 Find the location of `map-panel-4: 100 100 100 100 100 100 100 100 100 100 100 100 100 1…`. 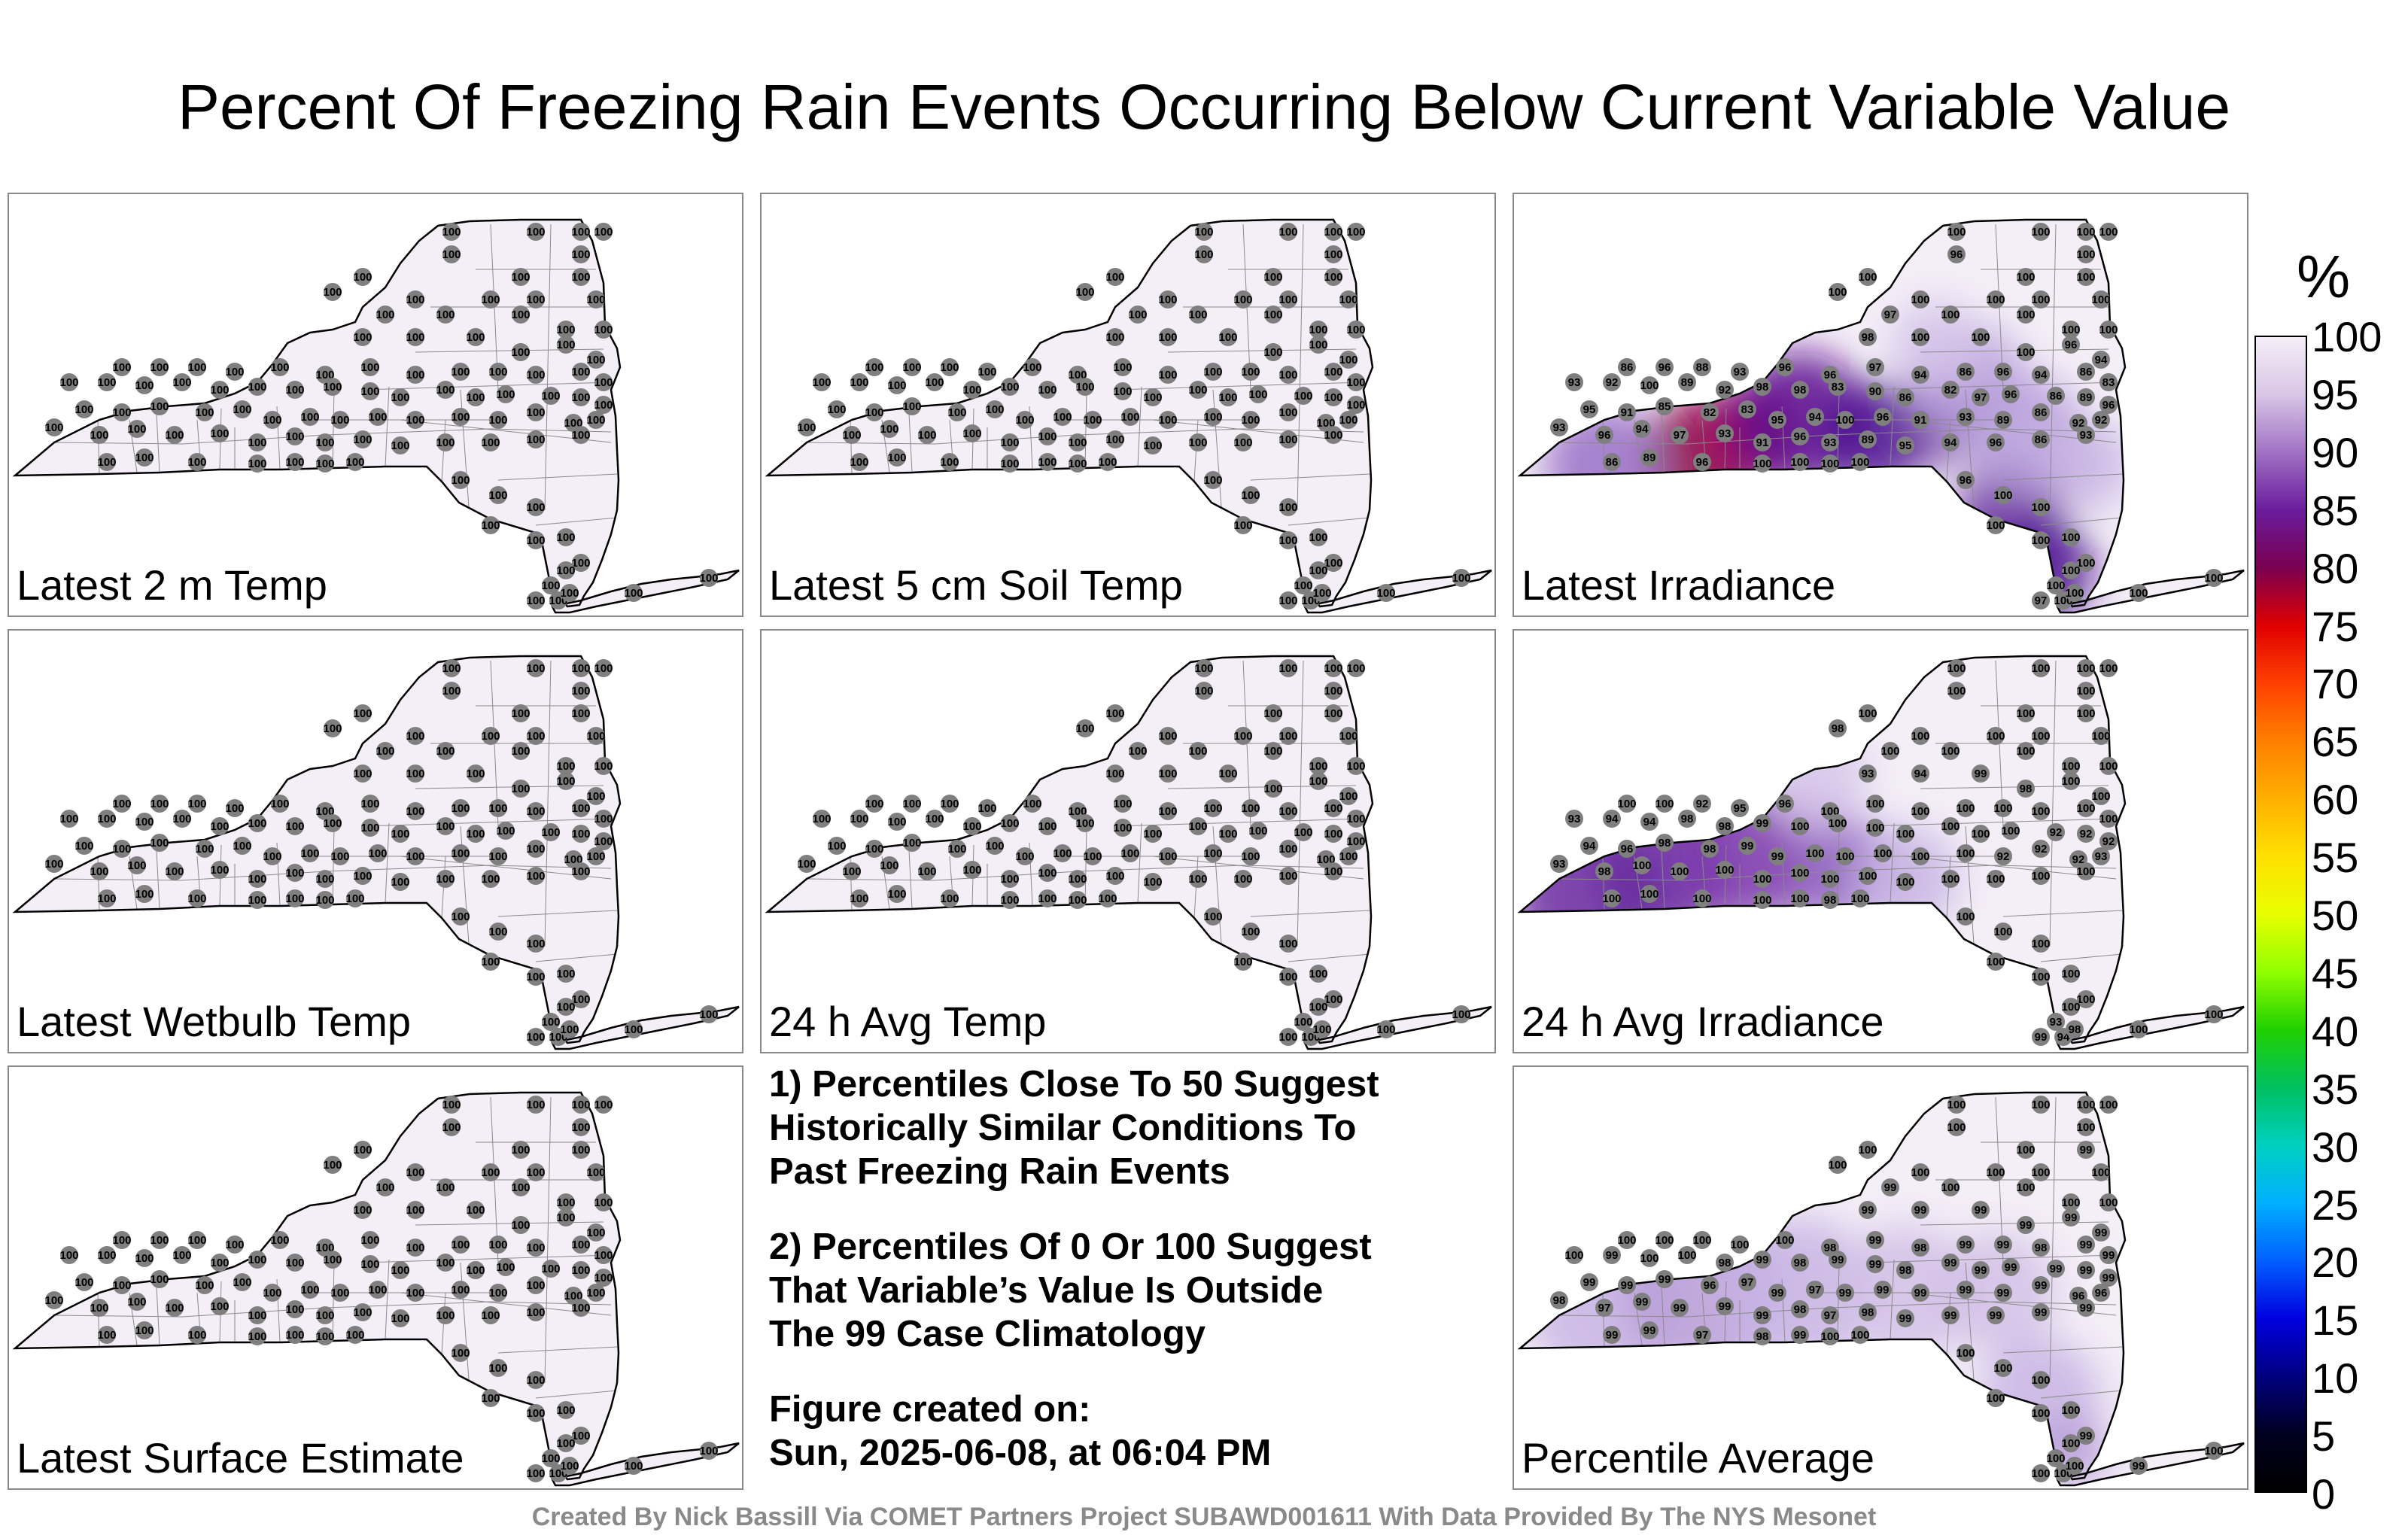

map-panel-4: 100 100 100 100 100 100 100 100 100 100 100 100 100 1… is located at coordinates (375, 841).